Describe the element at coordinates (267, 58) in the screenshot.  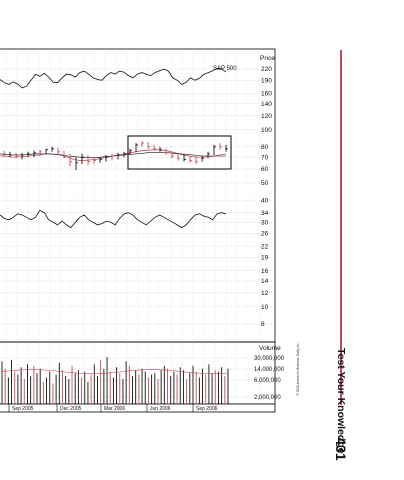
I see `price-axis-title: Price` at that location.